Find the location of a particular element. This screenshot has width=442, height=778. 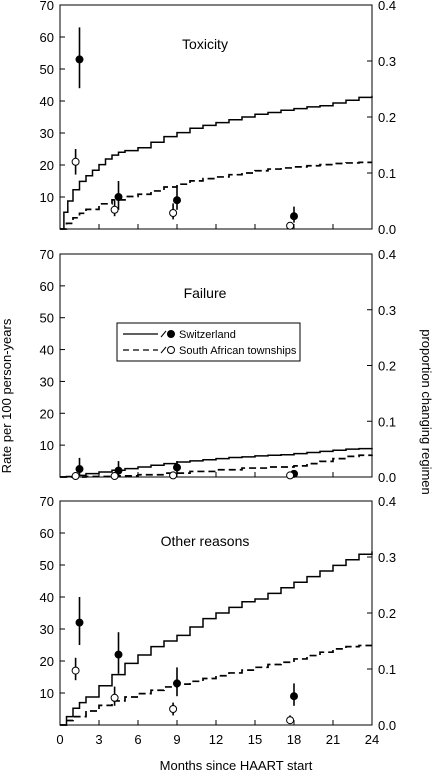

x-tick-label: 9 is located at coordinates (176, 739).